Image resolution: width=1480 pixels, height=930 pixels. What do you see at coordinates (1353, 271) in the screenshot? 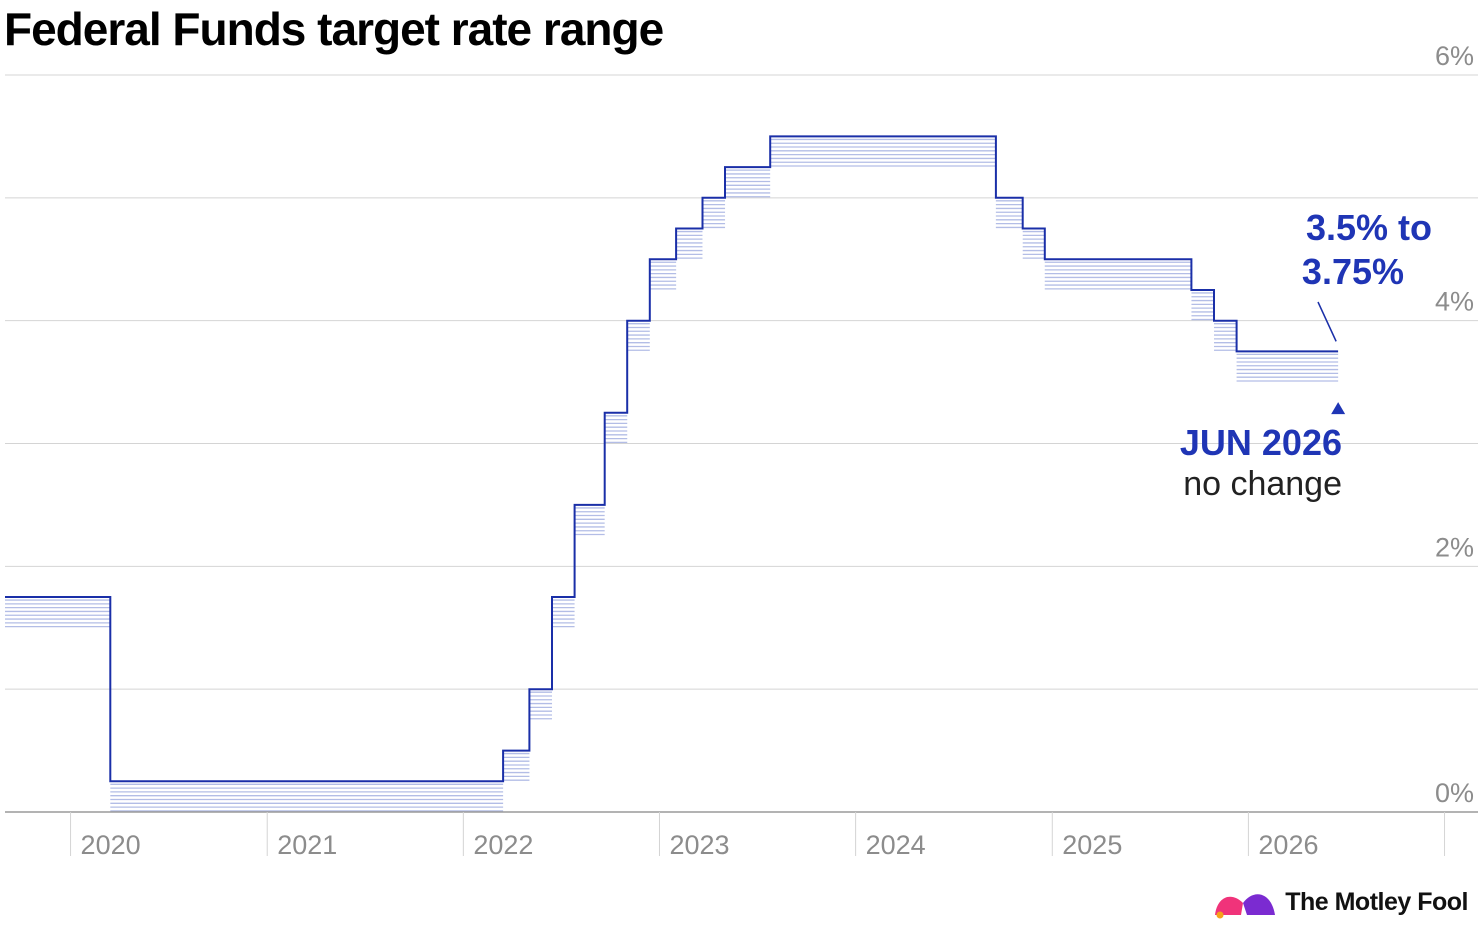
I see `annotation-value-line2: 3.75%` at bounding box center [1353, 271].